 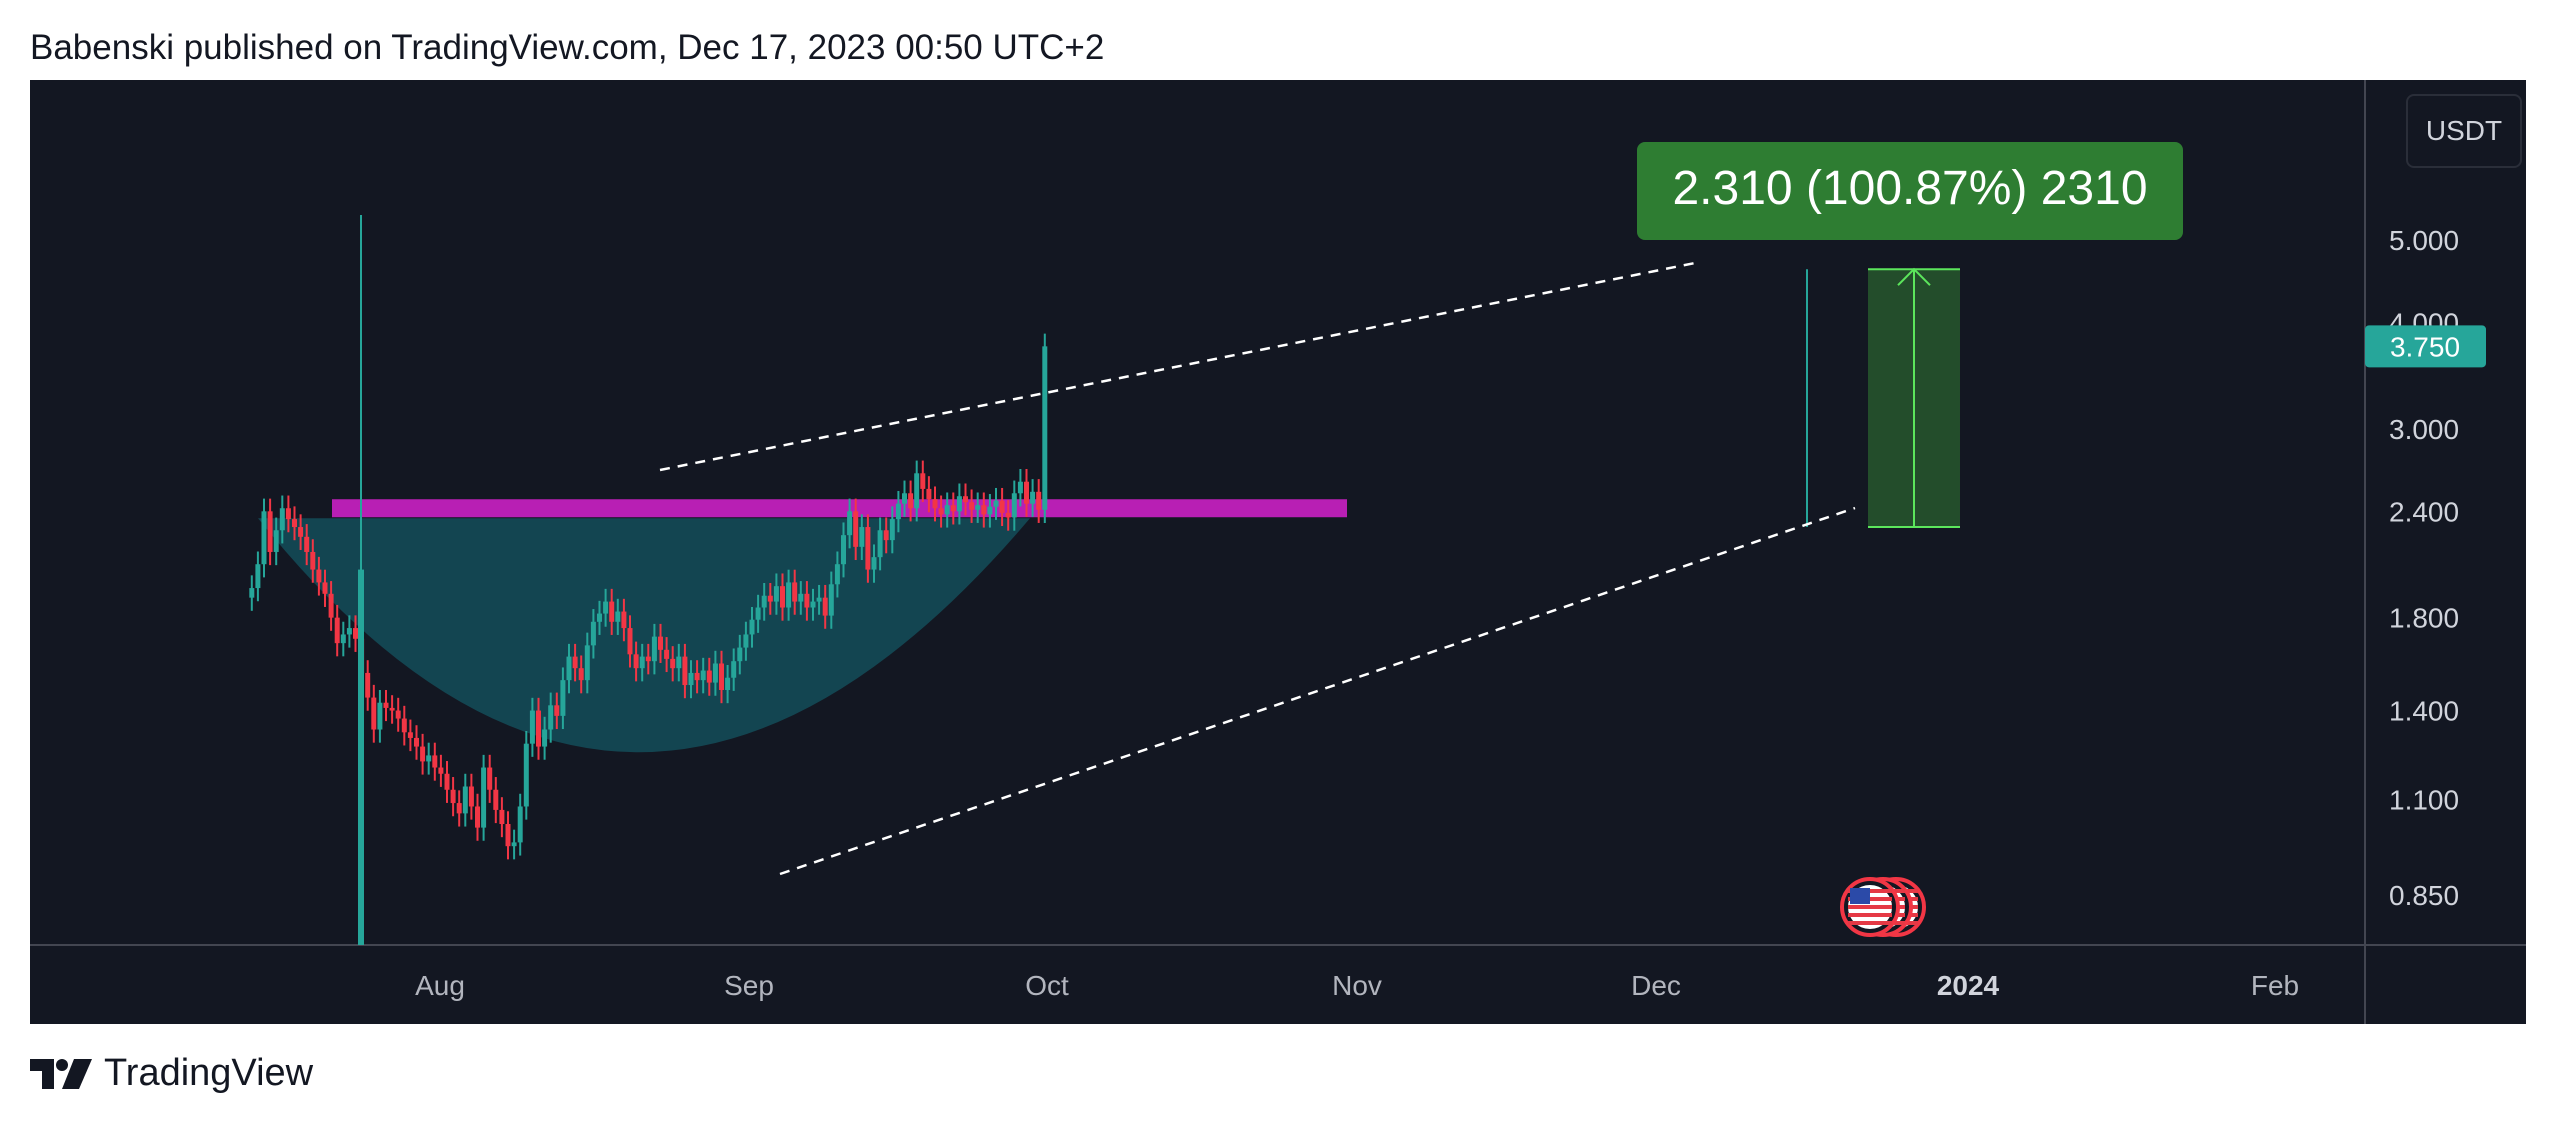 What do you see at coordinates (1317, 691) in the screenshot?
I see `channel-lower-line` at bounding box center [1317, 691].